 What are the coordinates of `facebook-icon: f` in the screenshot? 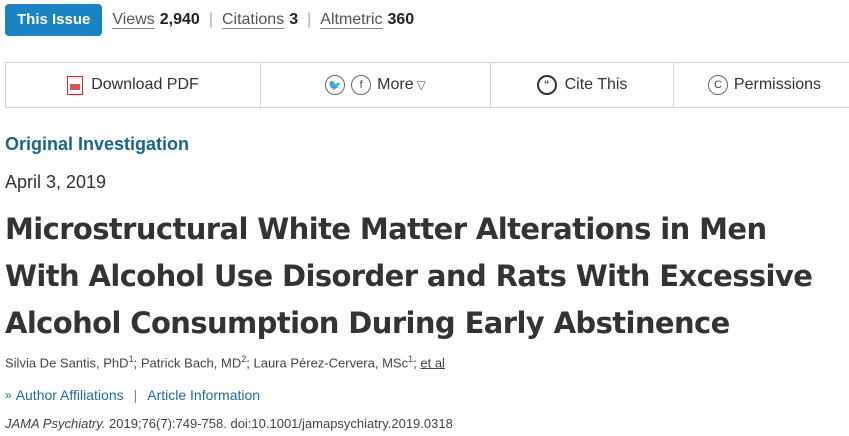 It's located at (361, 85).